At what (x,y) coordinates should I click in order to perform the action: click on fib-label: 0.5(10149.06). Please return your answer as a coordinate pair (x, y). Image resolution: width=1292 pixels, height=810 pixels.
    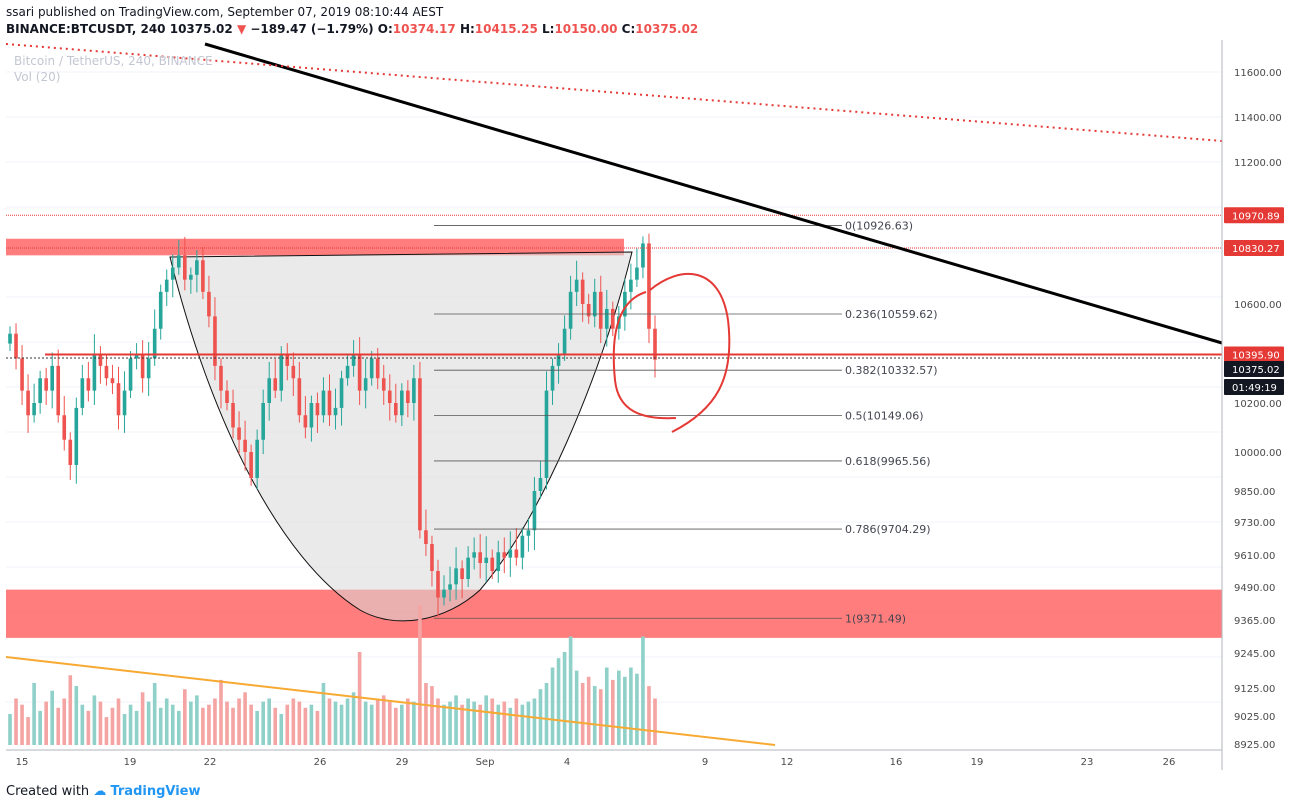
    Looking at the image, I should click on (884, 415).